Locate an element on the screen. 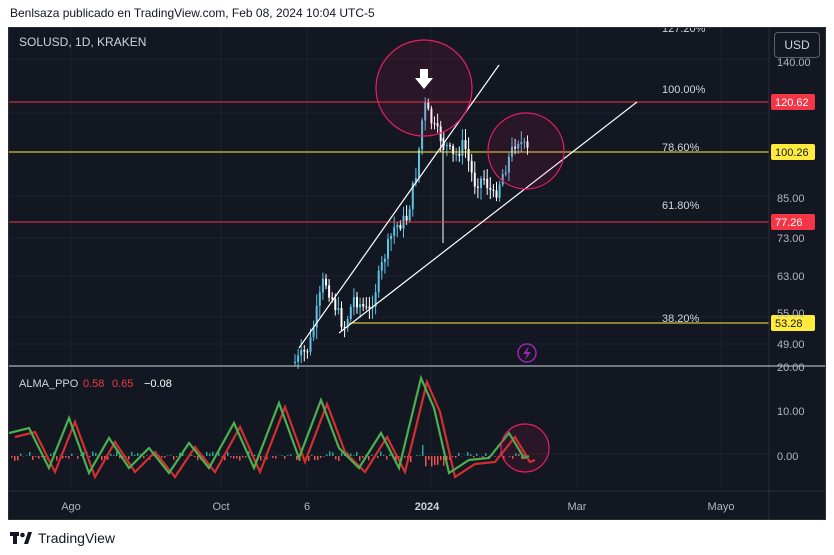 The image size is (834, 555). fib-level-label: 38.20% is located at coordinates (681, 319).